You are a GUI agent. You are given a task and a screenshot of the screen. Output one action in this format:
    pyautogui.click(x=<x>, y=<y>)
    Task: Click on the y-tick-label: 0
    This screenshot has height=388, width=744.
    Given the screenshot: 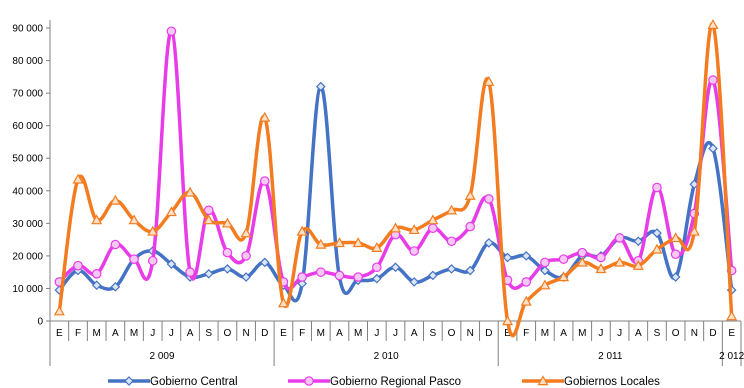 What is the action you would take?
    pyautogui.click(x=40, y=322)
    